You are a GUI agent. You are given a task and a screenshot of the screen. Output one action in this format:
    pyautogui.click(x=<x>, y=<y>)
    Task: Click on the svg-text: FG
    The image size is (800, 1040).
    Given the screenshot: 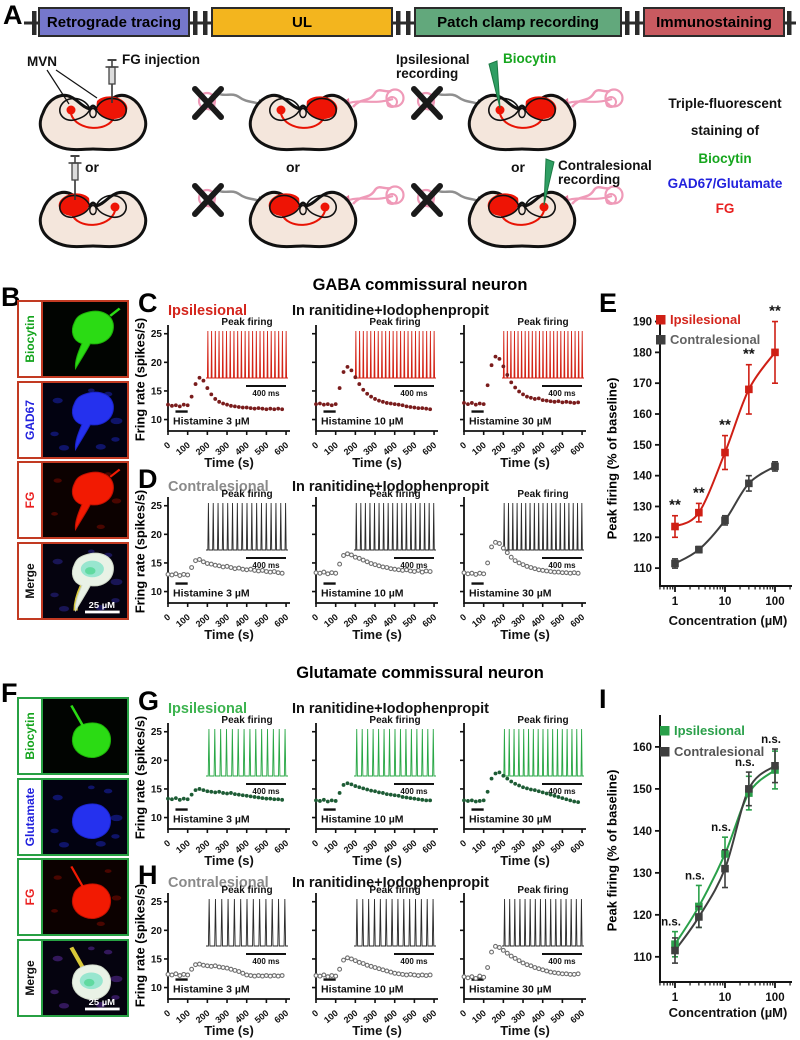 What is the action you would take?
    pyautogui.click(x=725, y=208)
    